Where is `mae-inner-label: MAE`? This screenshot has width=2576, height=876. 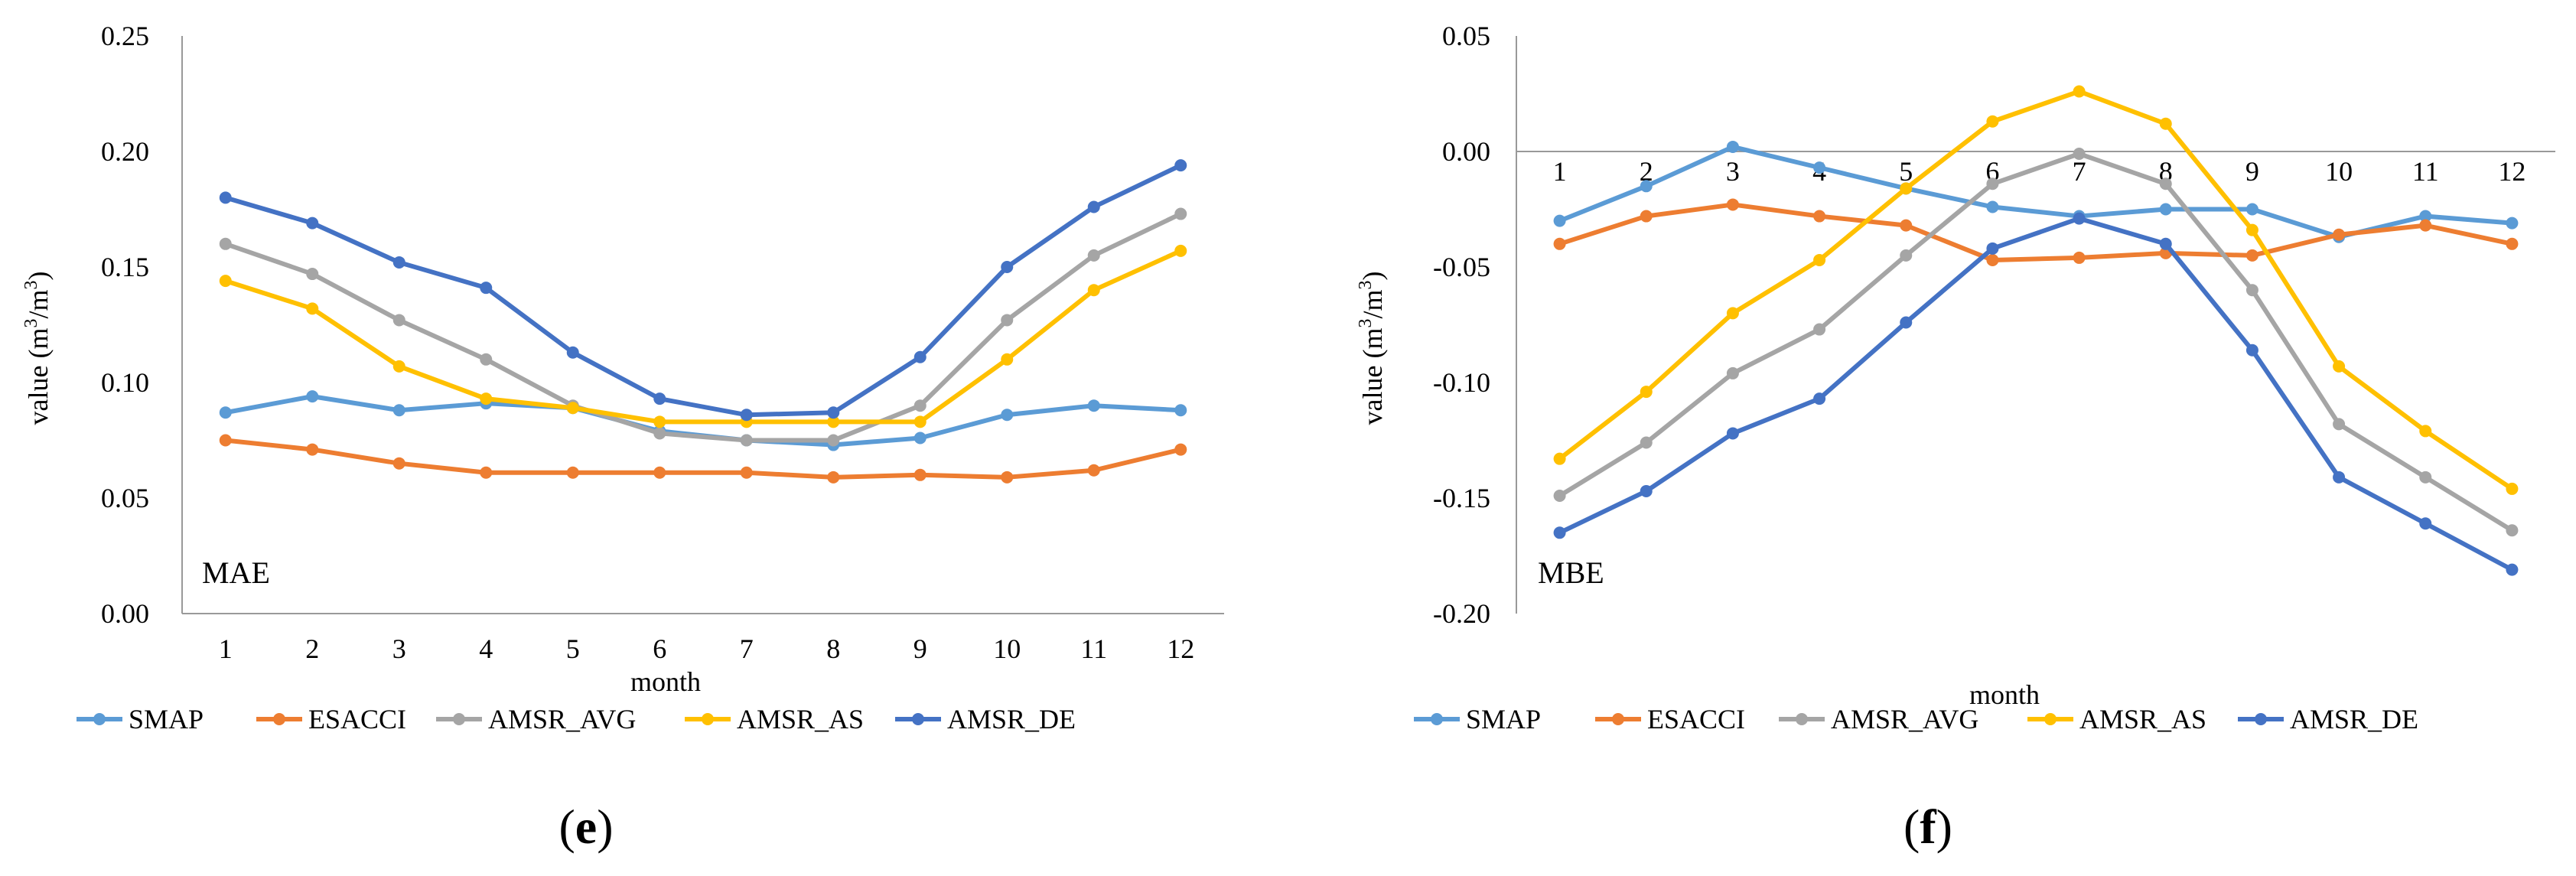
mae-inner-label: MAE is located at coordinates (236, 572).